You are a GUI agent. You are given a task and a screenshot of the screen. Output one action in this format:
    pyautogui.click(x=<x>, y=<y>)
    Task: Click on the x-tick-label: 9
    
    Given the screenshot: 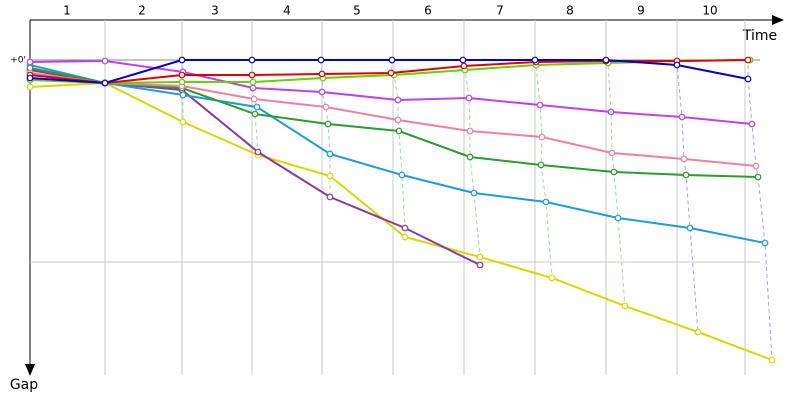 What is the action you would take?
    pyautogui.click(x=641, y=11)
    